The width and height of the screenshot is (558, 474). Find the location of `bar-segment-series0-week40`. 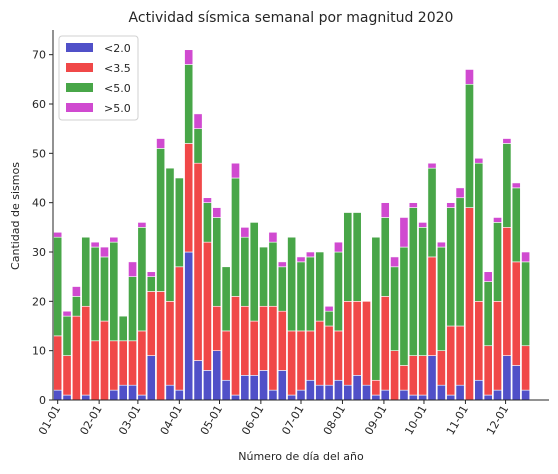

bar-segment-series0-week40 is located at coordinates (423, 397).